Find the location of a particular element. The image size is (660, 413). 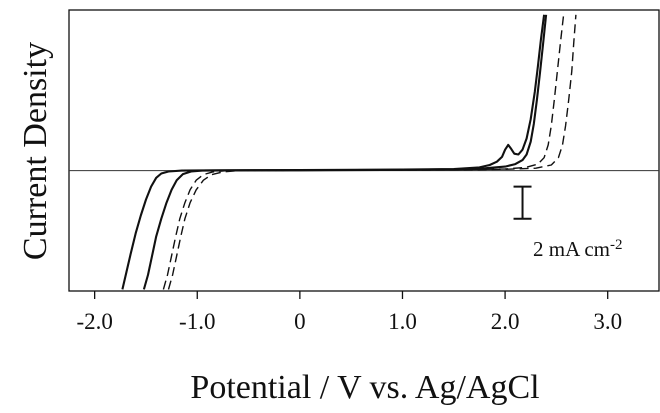

x-tick-label: 3.0 is located at coordinates (607, 321).